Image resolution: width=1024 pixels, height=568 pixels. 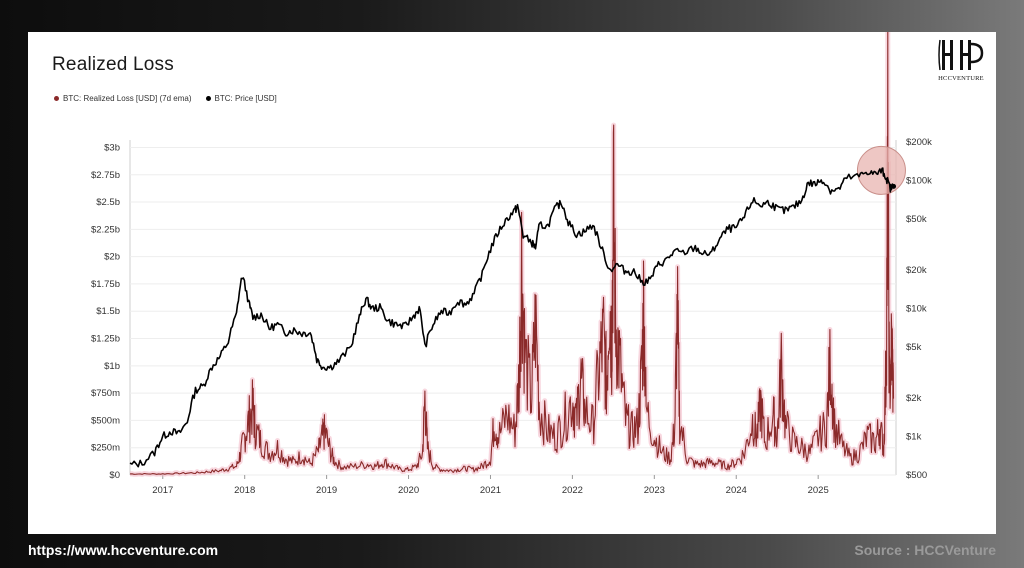 I want to click on source-label: Source : HCCVenture, so click(x=925, y=550).